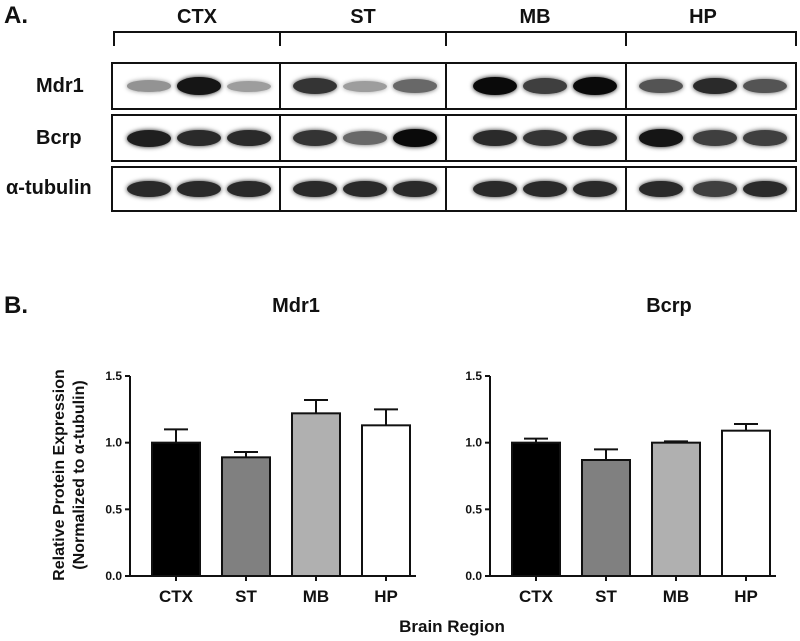  I want to click on bar-chart-bcrp: 0.0 0.5 1.0 1.5 CTX ST MB HP, so click(620, 487).